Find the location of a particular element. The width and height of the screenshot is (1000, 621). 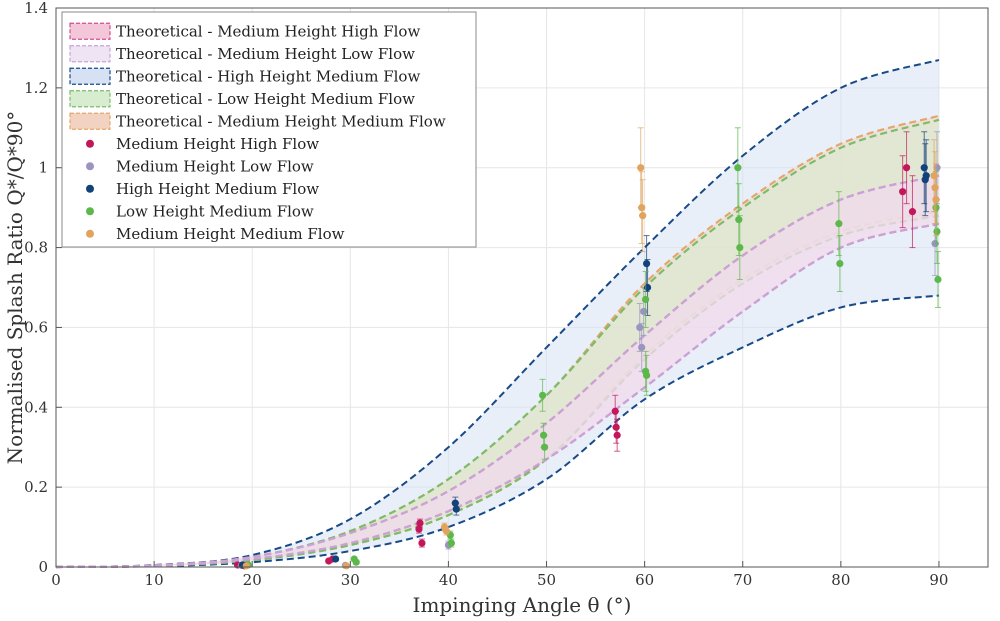

x-tick-label: 70 is located at coordinates (742, 580).